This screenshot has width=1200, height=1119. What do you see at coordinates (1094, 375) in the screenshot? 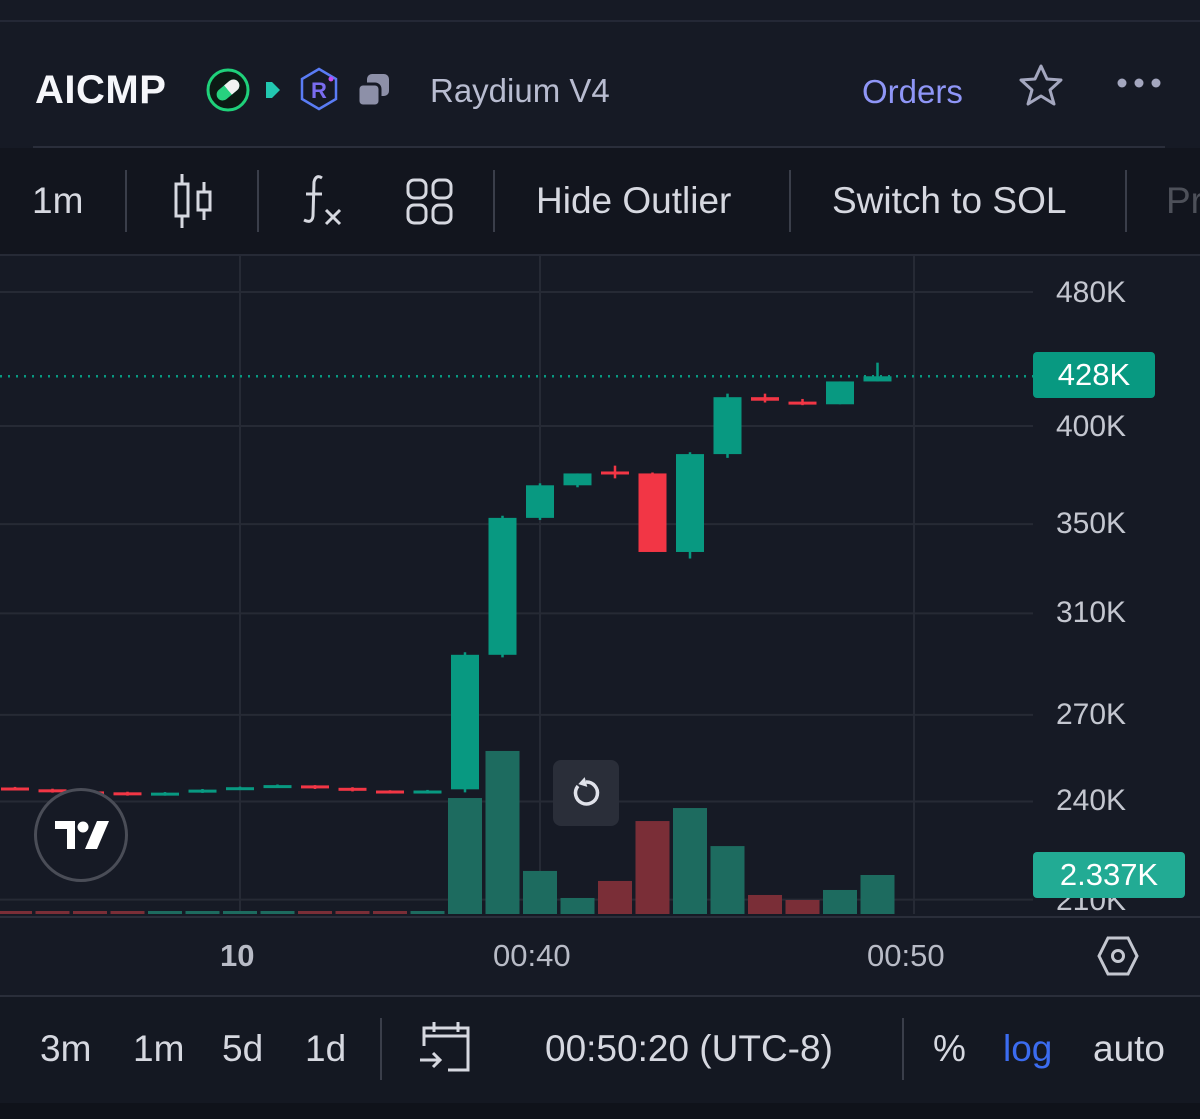
I see `current-price-badge: 428K` at bounding box center [1094, 375].